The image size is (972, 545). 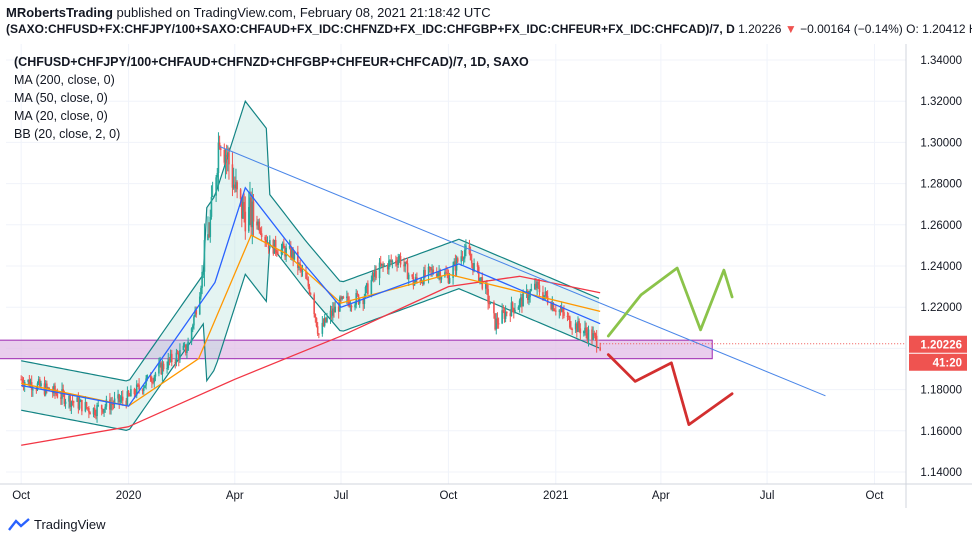 I want to click on x-tick-label: Oct, so click(x=875, y=496).